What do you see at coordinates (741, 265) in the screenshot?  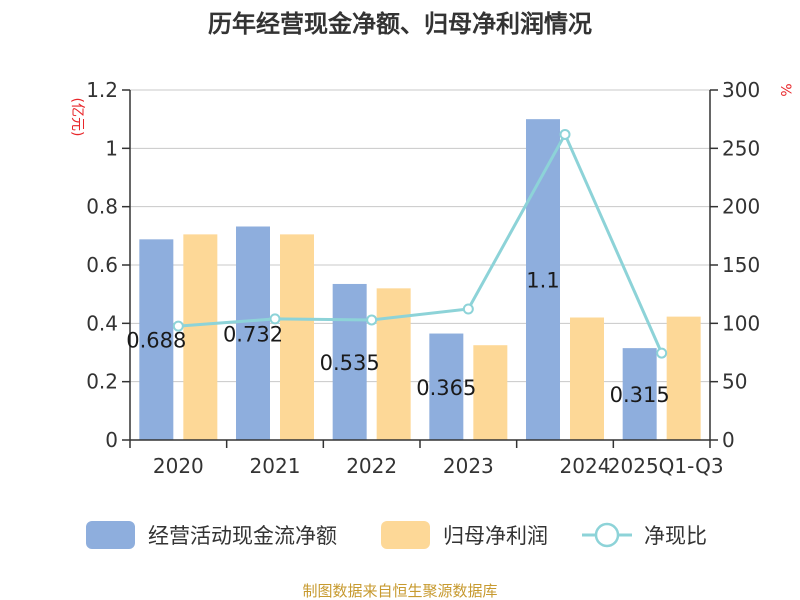 I see `right-tick-label: 150` at bounding box center [741, 265].